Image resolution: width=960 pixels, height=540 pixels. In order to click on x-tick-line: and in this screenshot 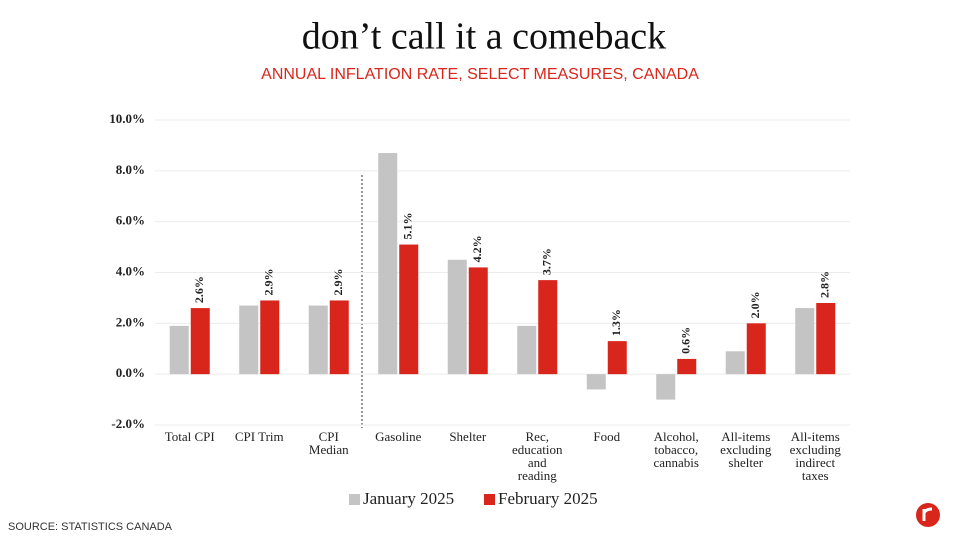, I will do `click(537, 462)`.